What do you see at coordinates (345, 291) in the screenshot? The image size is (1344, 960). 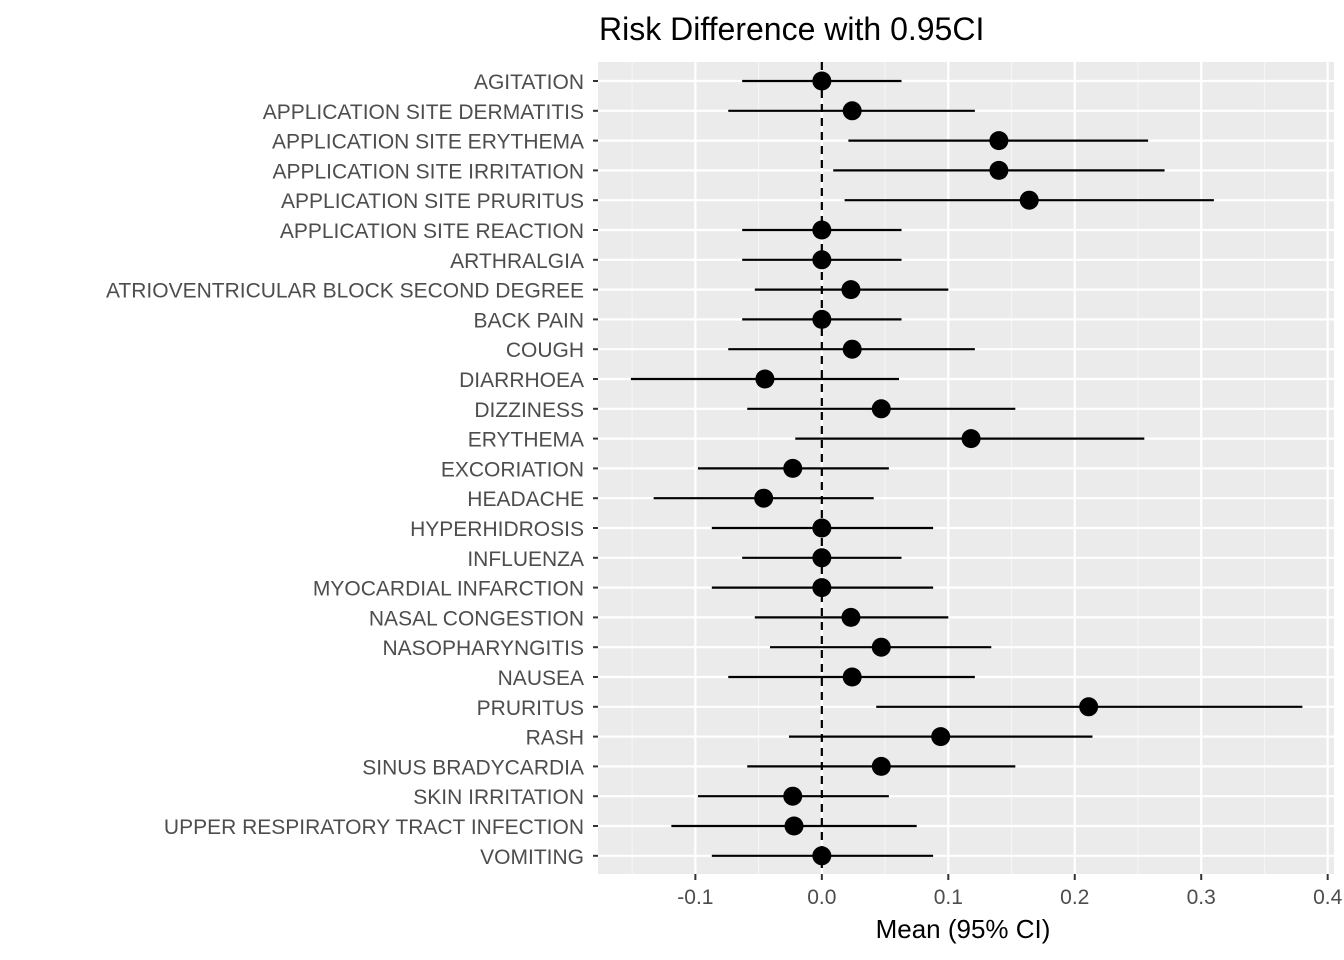 I see `category-label: ATRIOVENTRICULAR BLOCK SECOND DEGREE` at bounding box center [345, 291].